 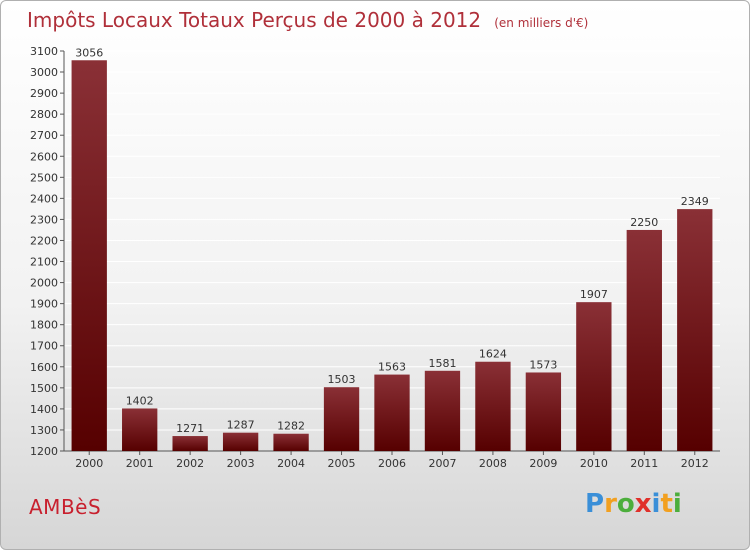 What do you see at coordinates (392, 412) in the screenshot?
I see `bar-2006` at bounding box center [392, 412].